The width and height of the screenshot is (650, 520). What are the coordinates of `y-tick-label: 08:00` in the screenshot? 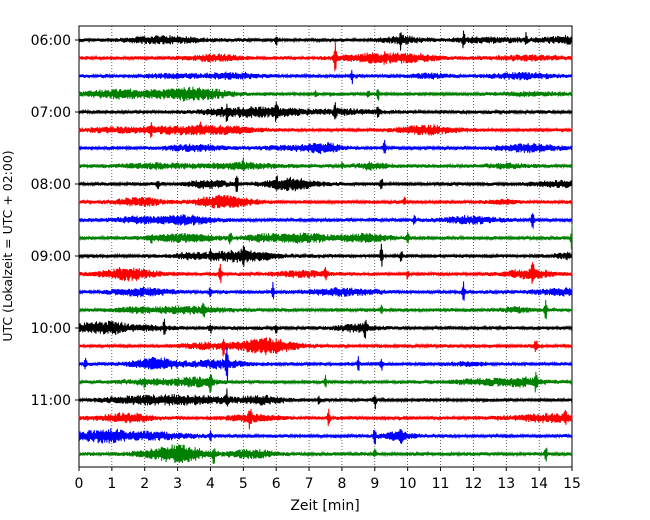 It's located at (51, 185).